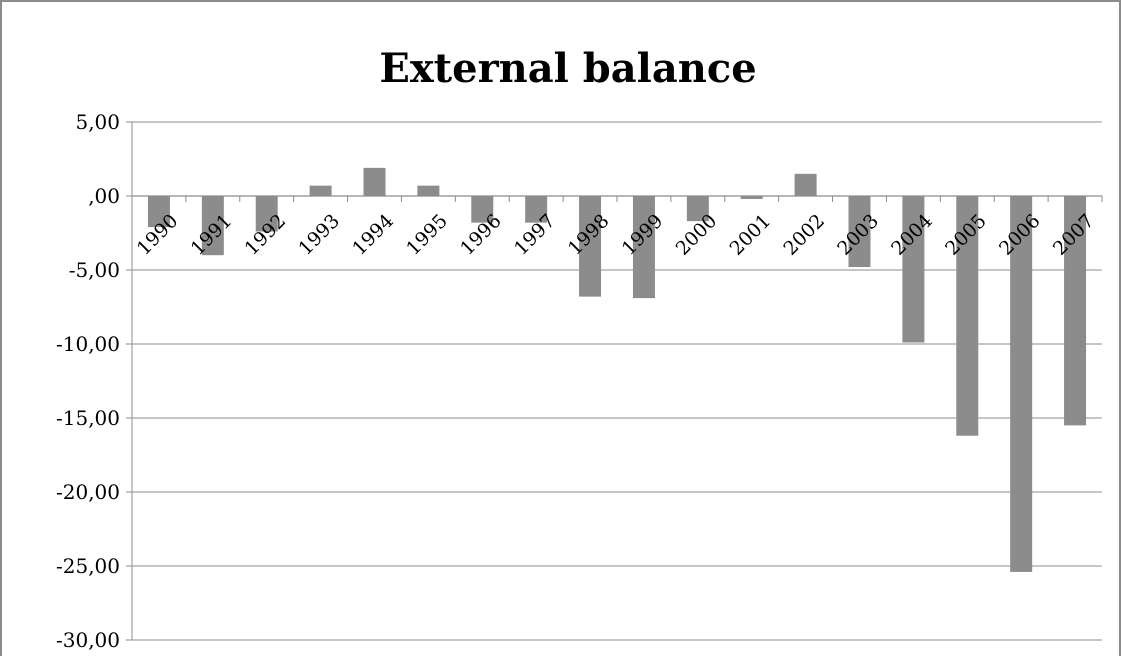  Describe the element at coordinates (88, 640) in the screenshot. I see `y-tick-label: -30,00` at that location.